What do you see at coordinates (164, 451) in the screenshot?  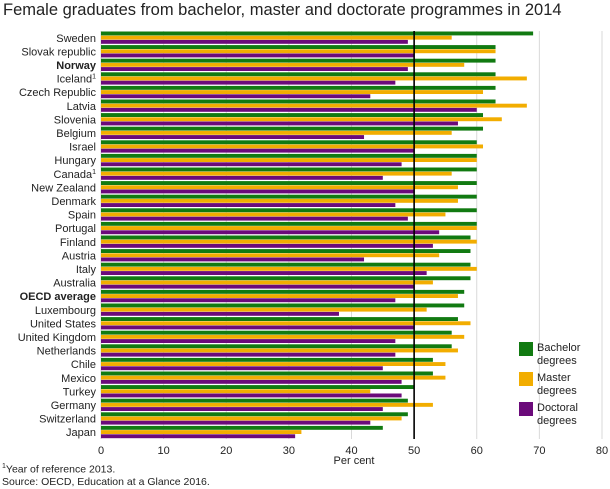 I see `x-tick-label: 10` at bounding box center [164, 451].